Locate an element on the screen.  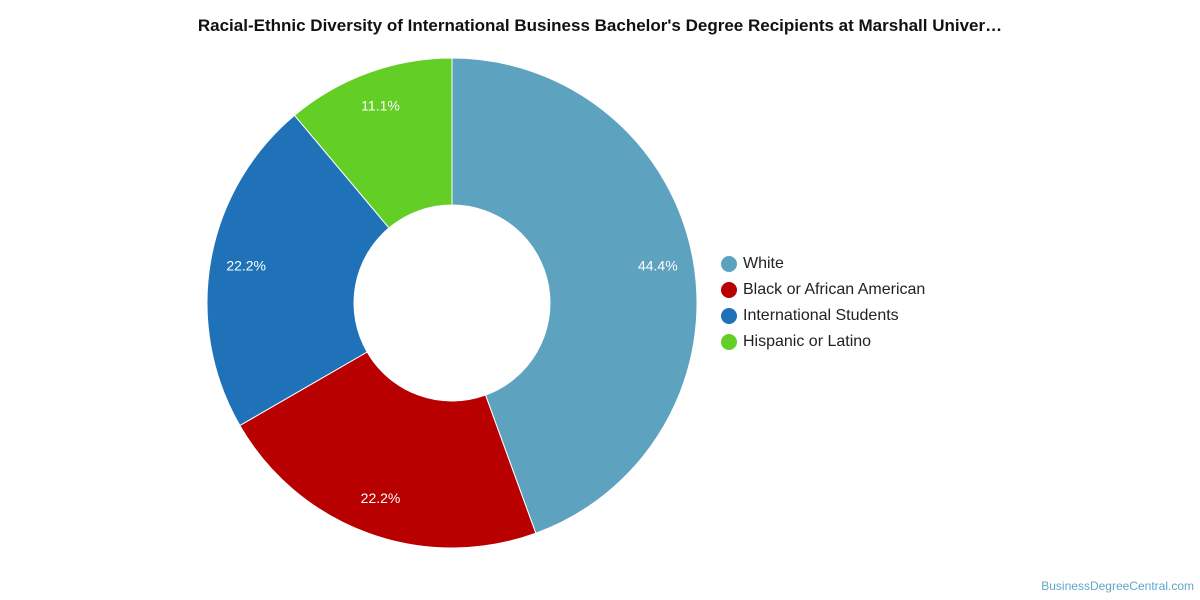
slice-international-students is located at coordinates (298, 270).